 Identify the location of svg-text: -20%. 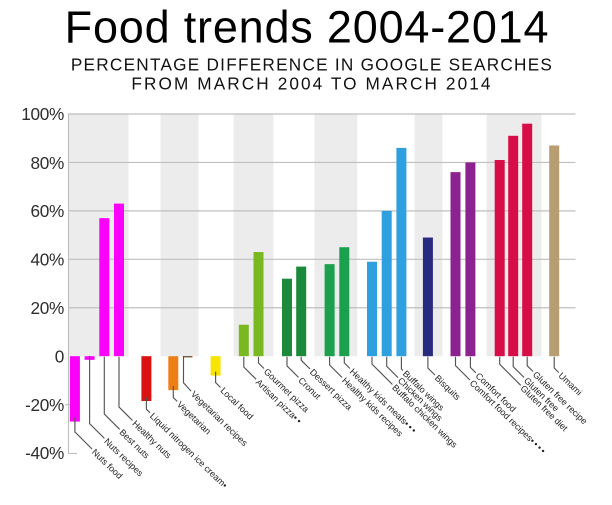
(44, 405).